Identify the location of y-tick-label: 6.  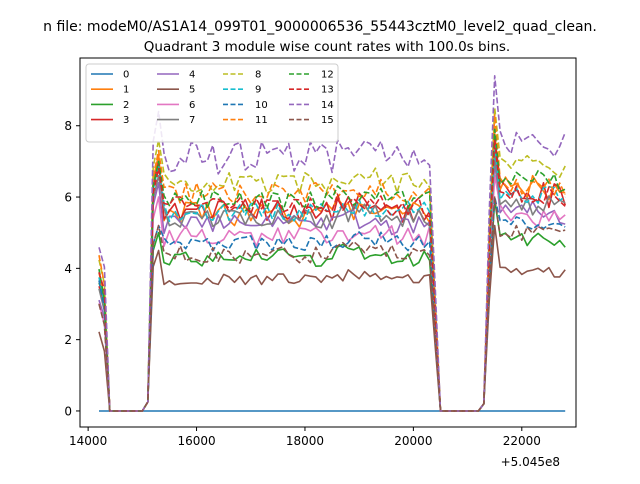
(68, 198).